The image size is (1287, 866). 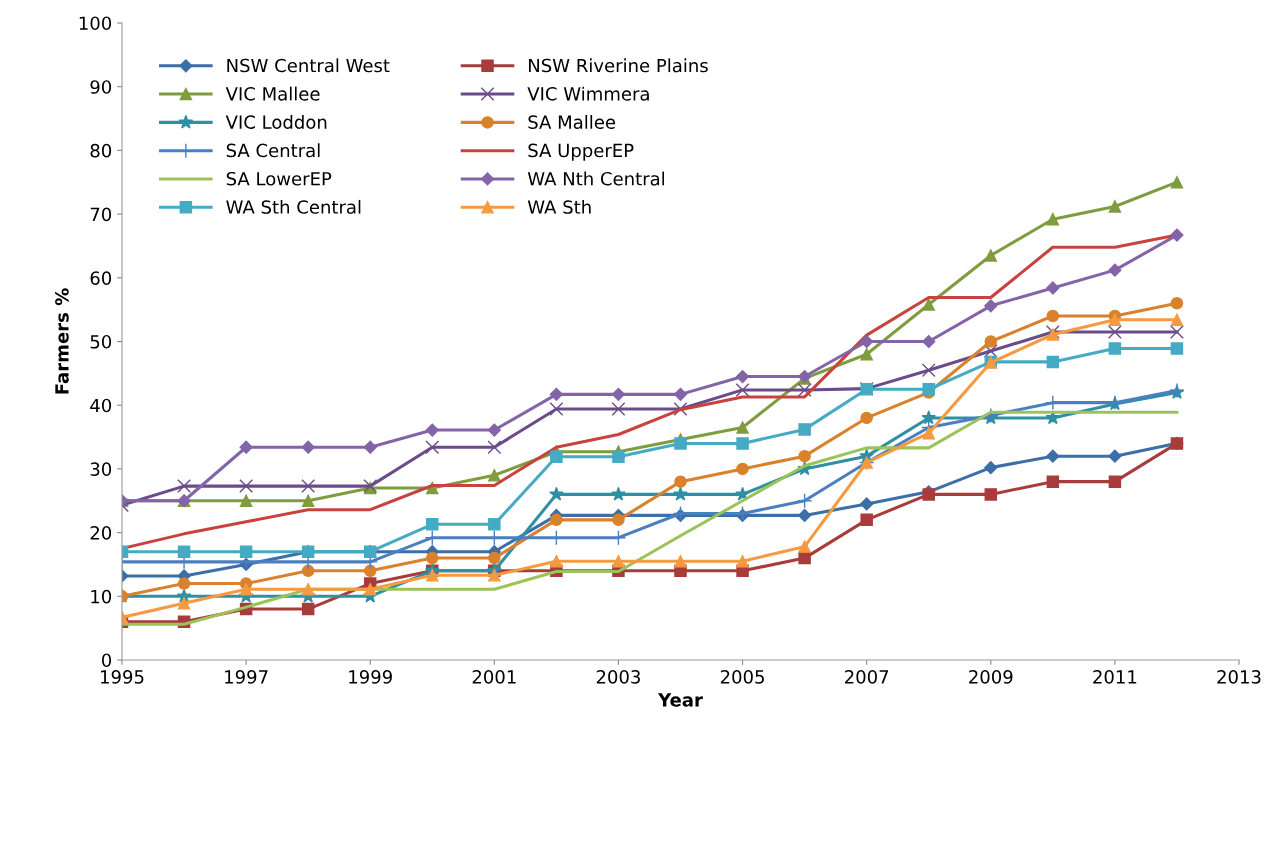 I want to click on y-tick-label: 50, so click(x=101, y=341).